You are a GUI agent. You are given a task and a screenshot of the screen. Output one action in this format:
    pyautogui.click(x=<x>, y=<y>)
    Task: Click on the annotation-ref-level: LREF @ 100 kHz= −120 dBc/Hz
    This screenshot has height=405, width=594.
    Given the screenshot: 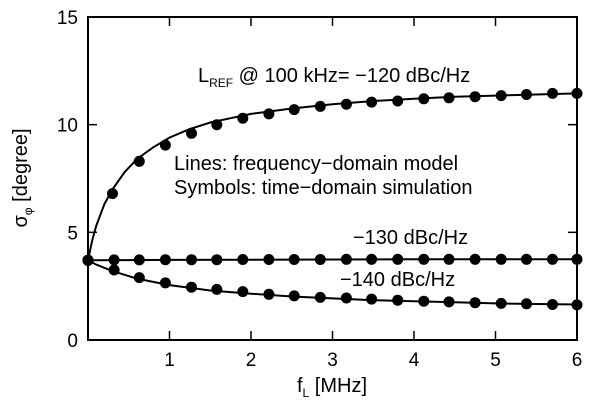 What is the action you would take?
    pyautogui.click(x=334, y=77)
    